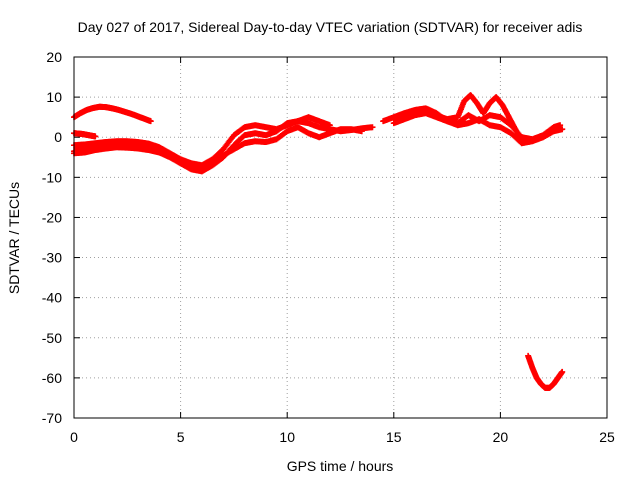 The width and height of the screenshot is (640, 480). I want to click on x-tick-label: 0, so click(74, 437).